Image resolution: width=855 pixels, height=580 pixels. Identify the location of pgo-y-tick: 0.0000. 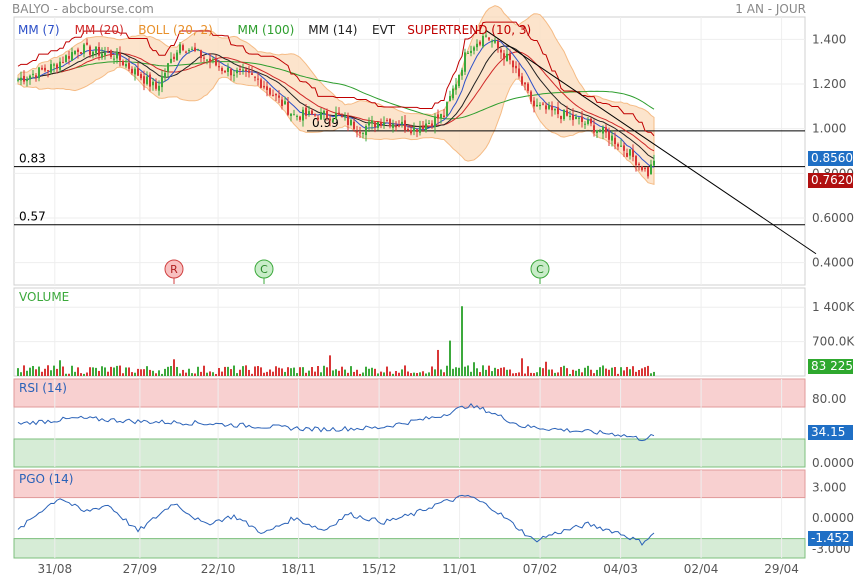
(833, 518).